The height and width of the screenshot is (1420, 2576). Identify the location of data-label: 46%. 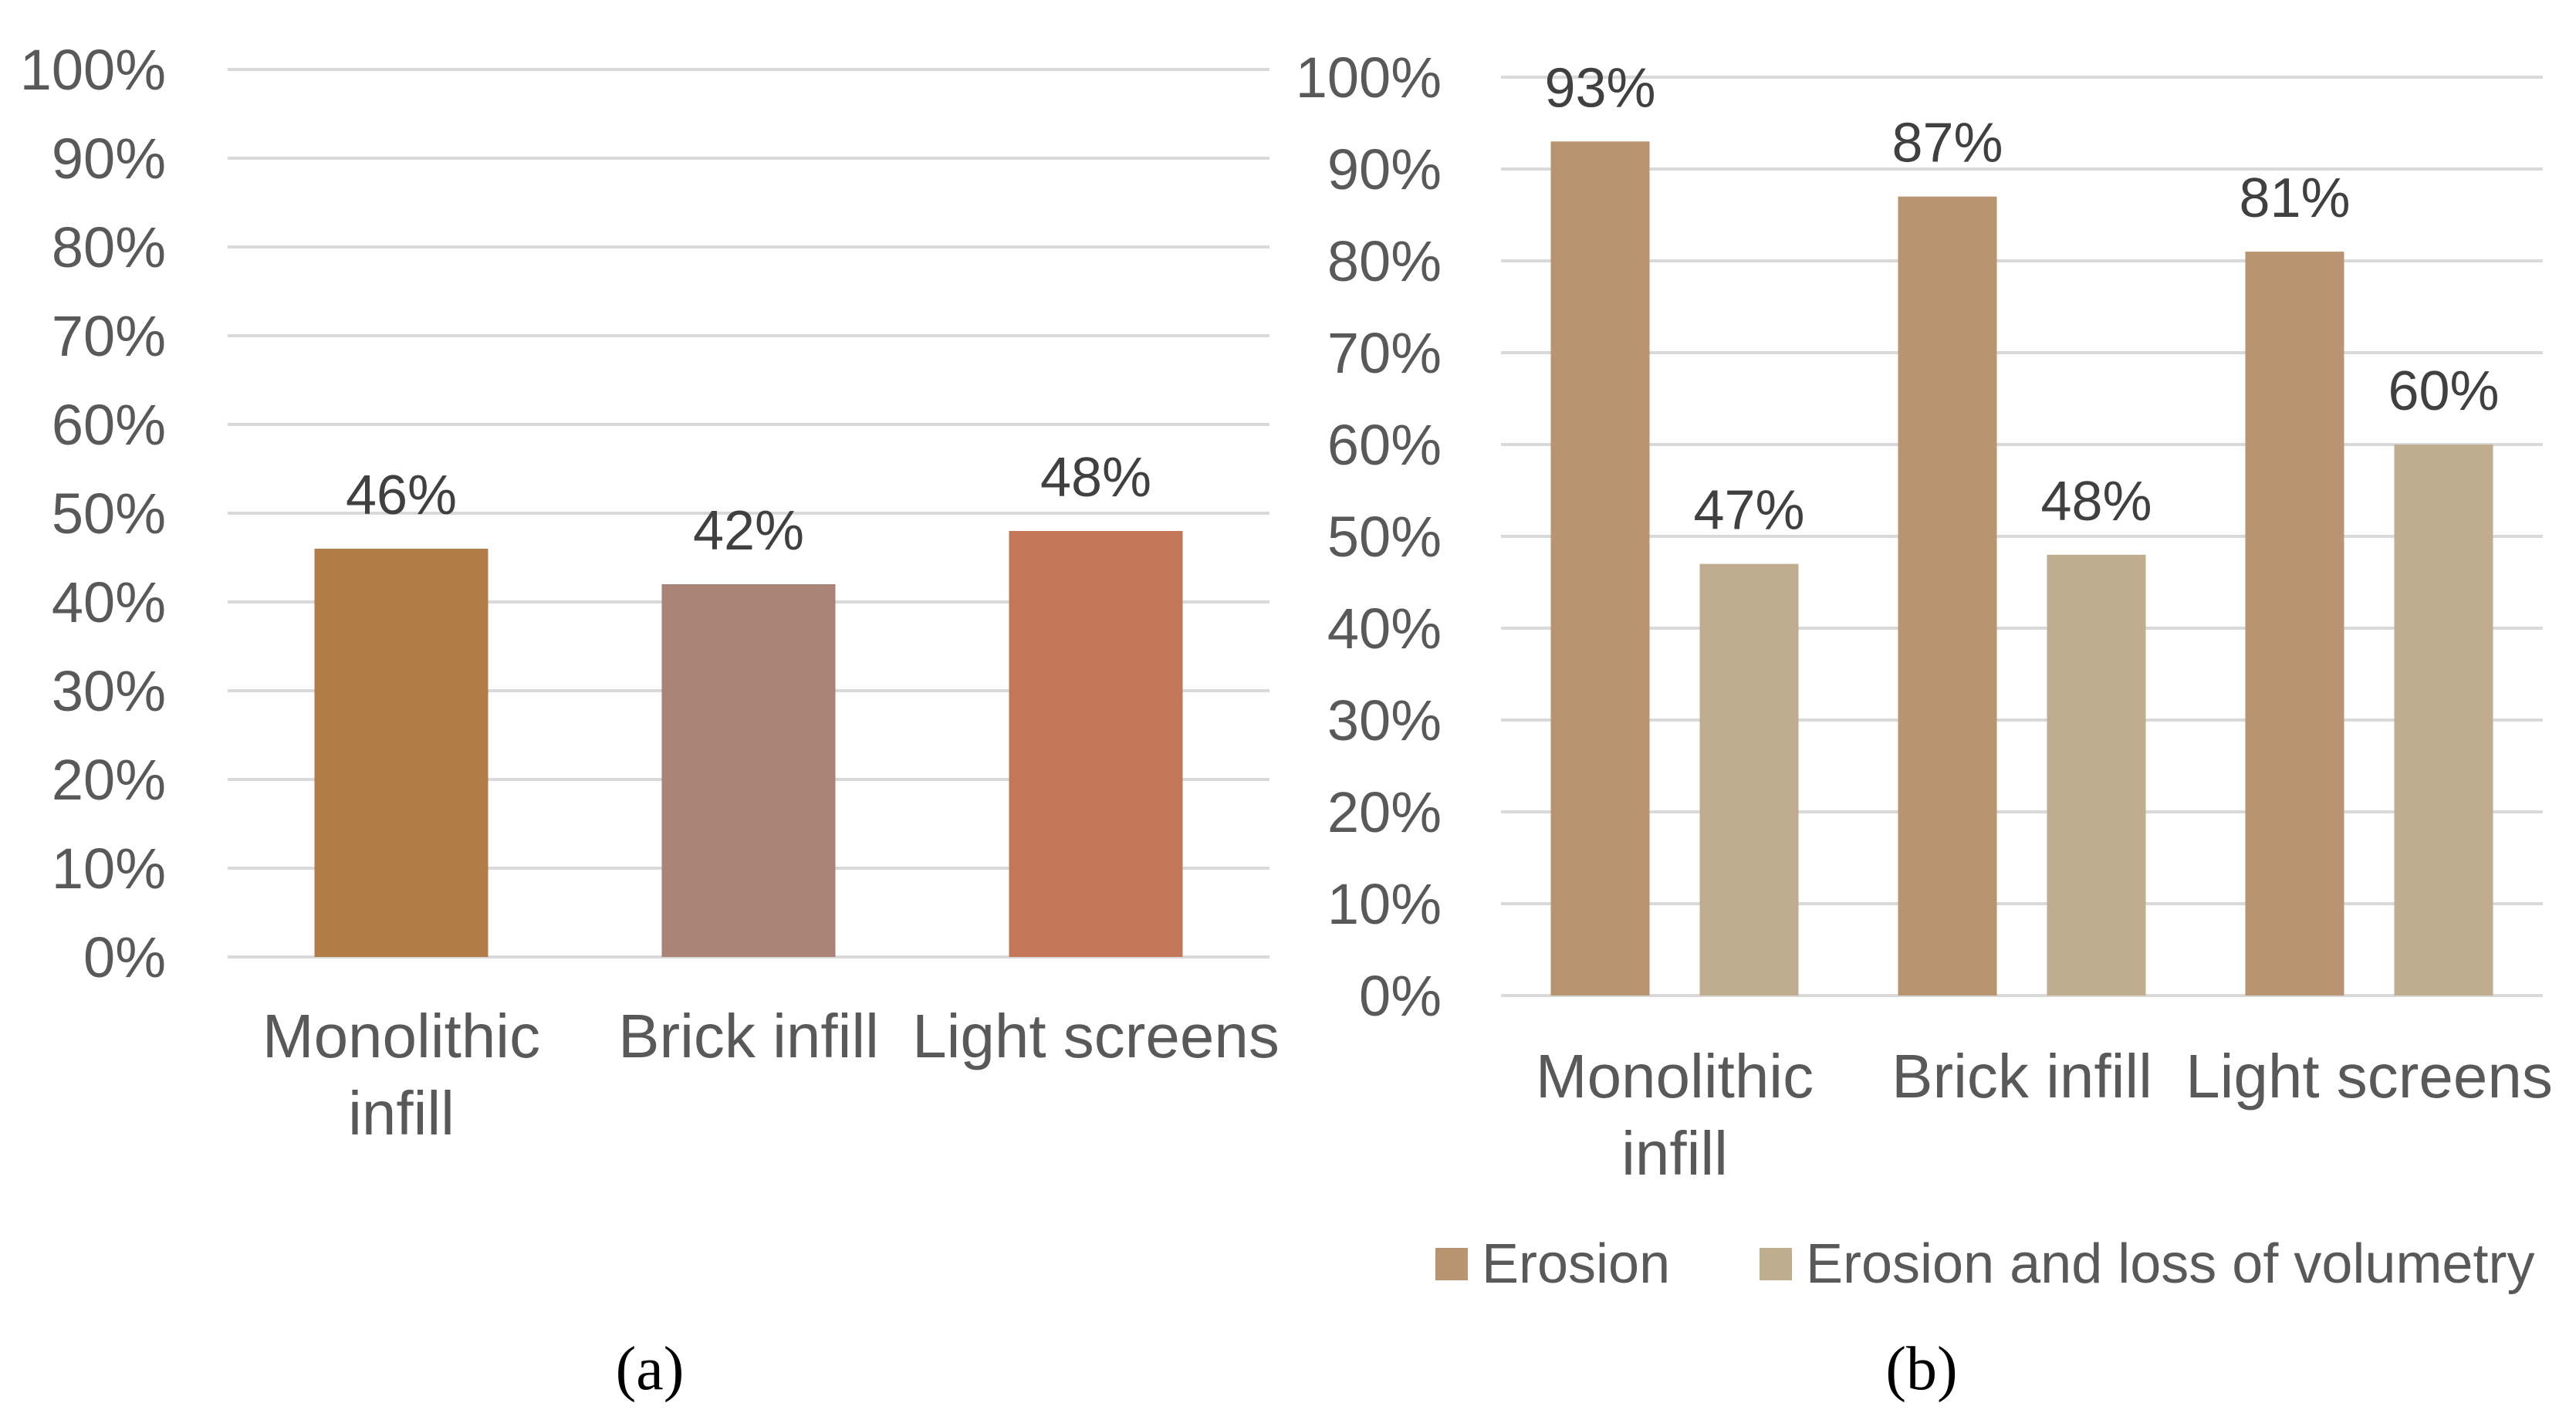
(401, 496).